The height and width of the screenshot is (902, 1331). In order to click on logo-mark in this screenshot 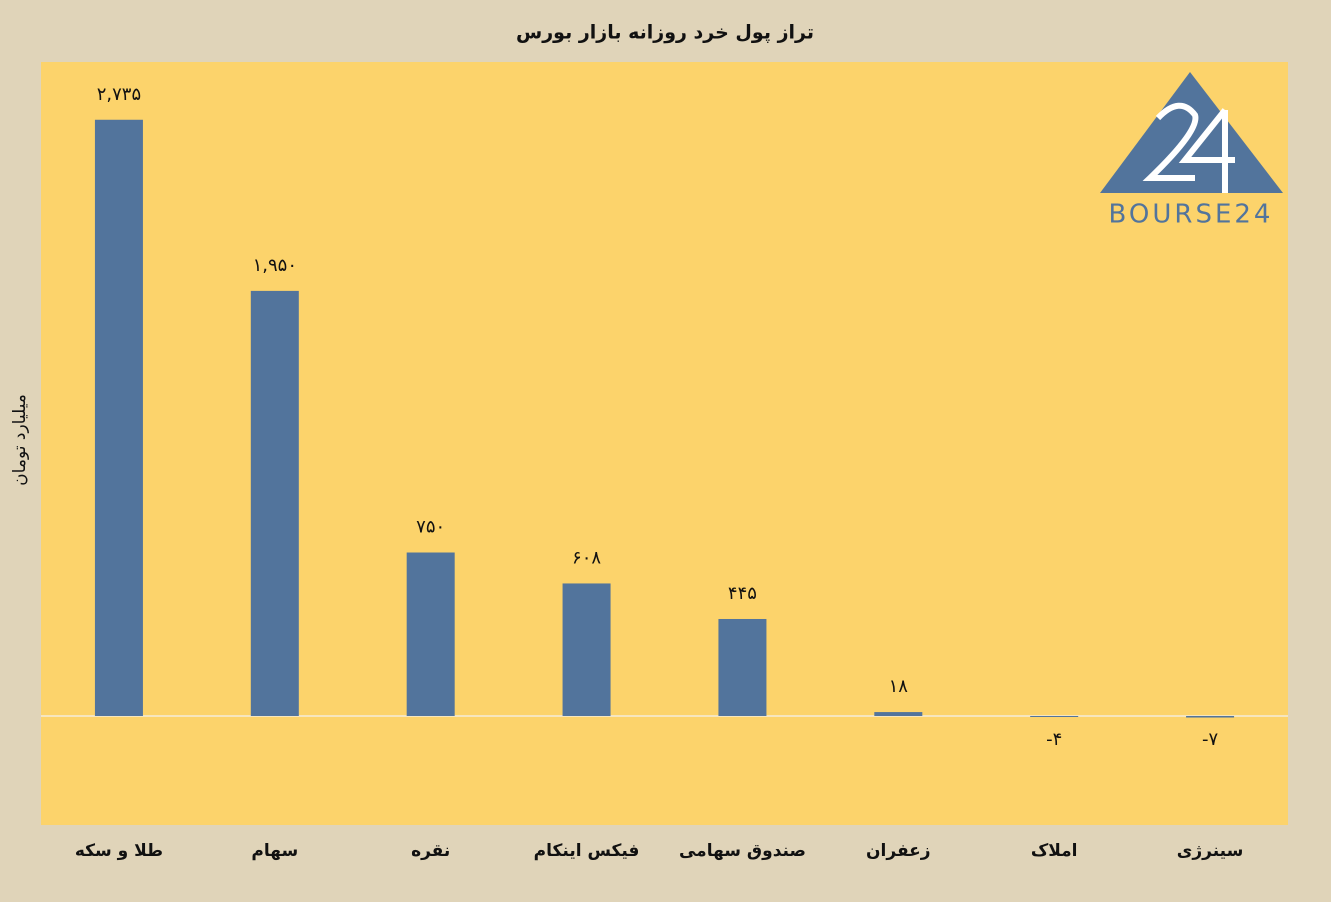, I will do `click(1188, 147)`.